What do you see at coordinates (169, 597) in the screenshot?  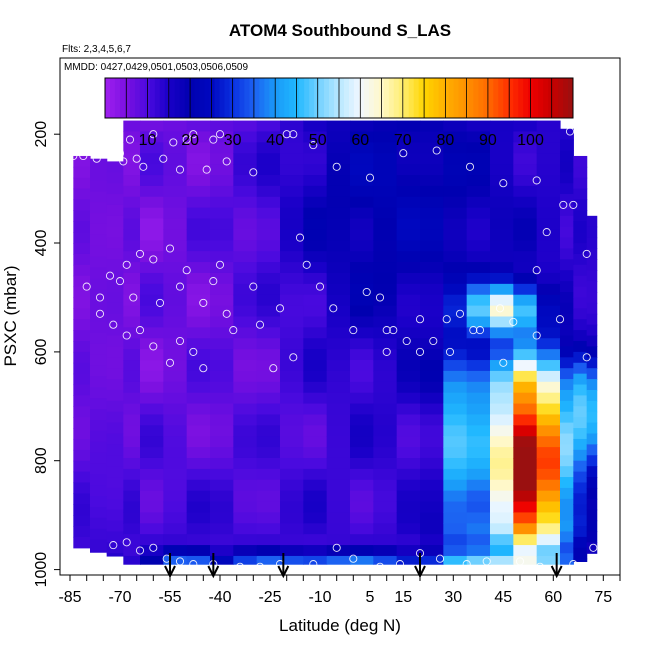 I see `x-tick-label: -55` at bounding box center [169, 597].